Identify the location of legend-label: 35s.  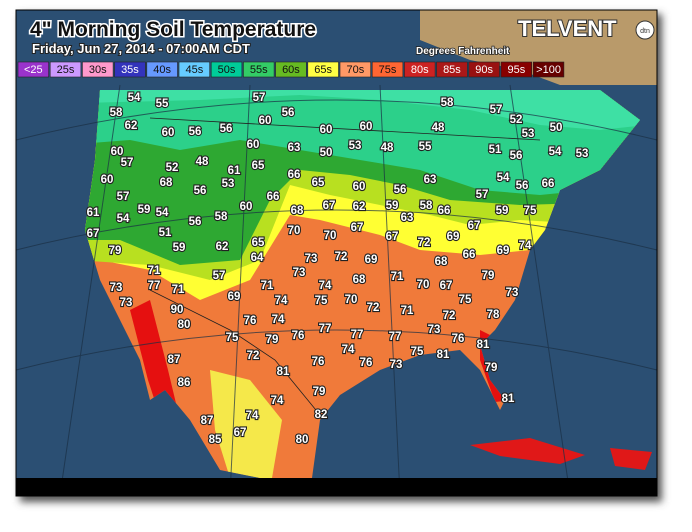
(130, 70).